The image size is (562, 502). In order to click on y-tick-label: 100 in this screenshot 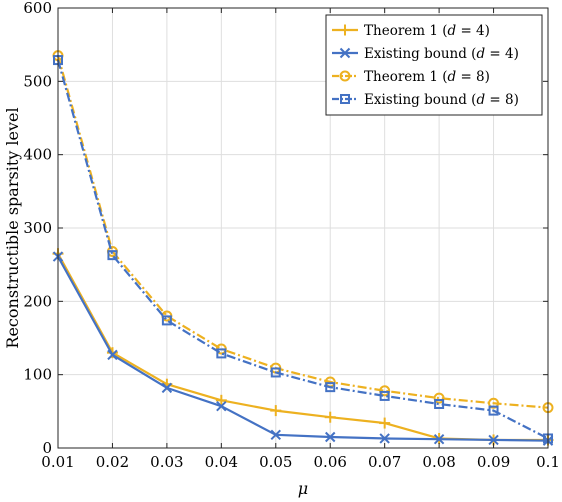, I will do `click(37, 375)`.